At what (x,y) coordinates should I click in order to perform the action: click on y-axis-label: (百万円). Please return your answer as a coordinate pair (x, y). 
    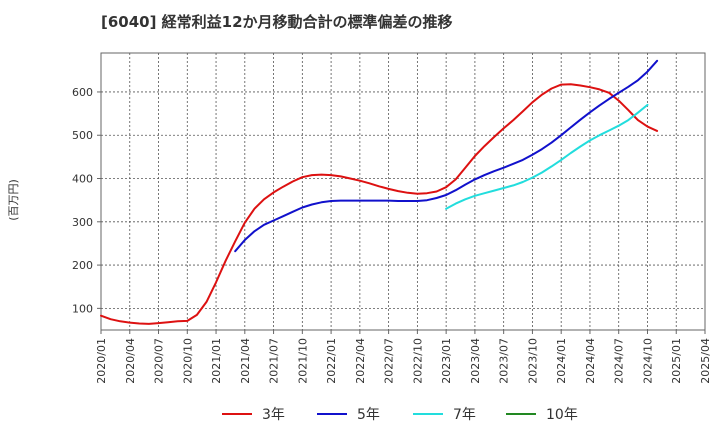
    Looking at the image, I should click on (13, 200).